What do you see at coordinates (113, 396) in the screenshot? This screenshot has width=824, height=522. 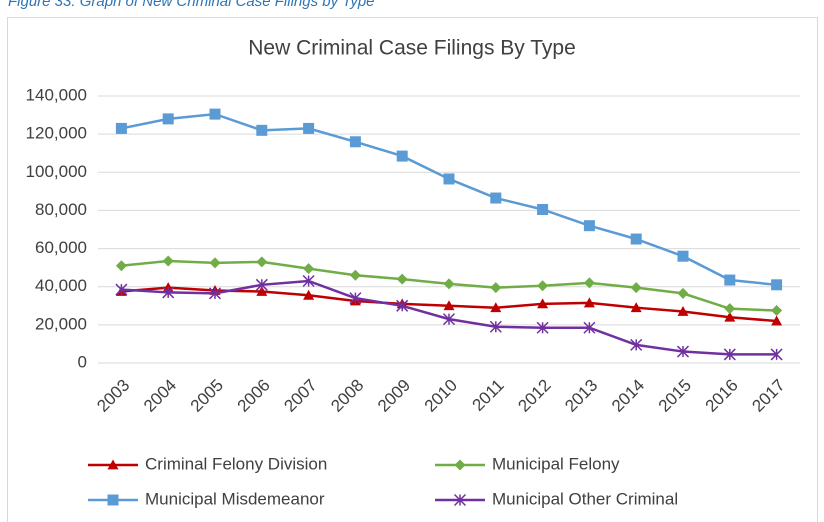 I see `x-tick-label: 2003` at bounding box center [113, 396].